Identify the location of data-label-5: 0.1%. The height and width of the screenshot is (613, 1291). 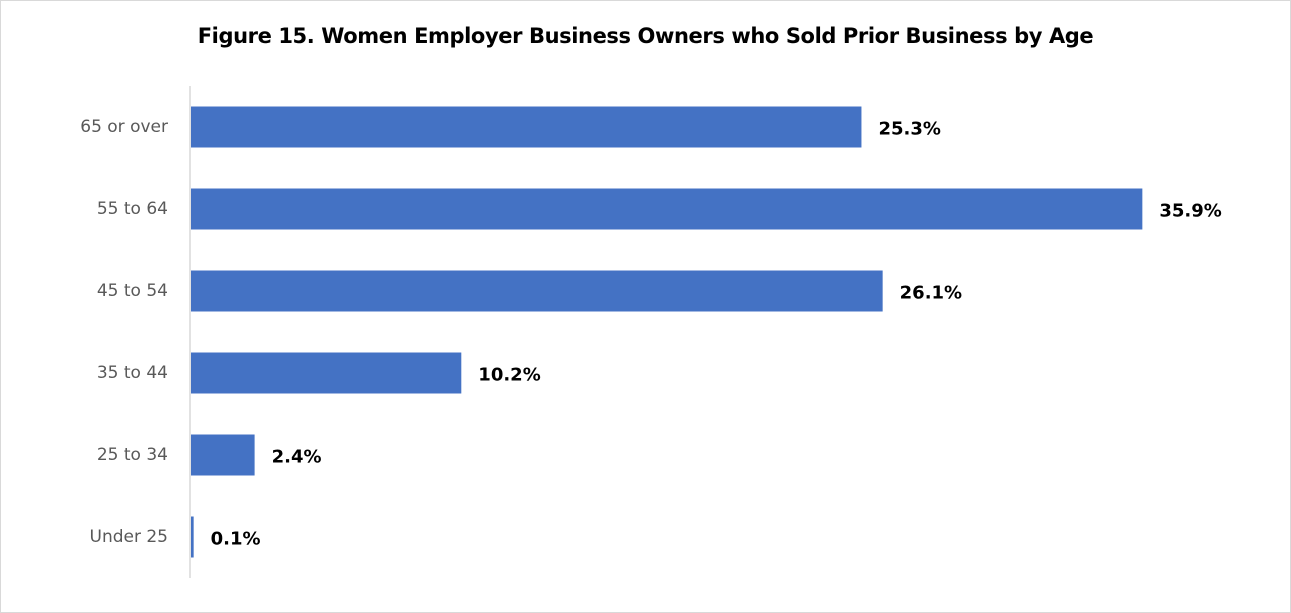
(236, 539).